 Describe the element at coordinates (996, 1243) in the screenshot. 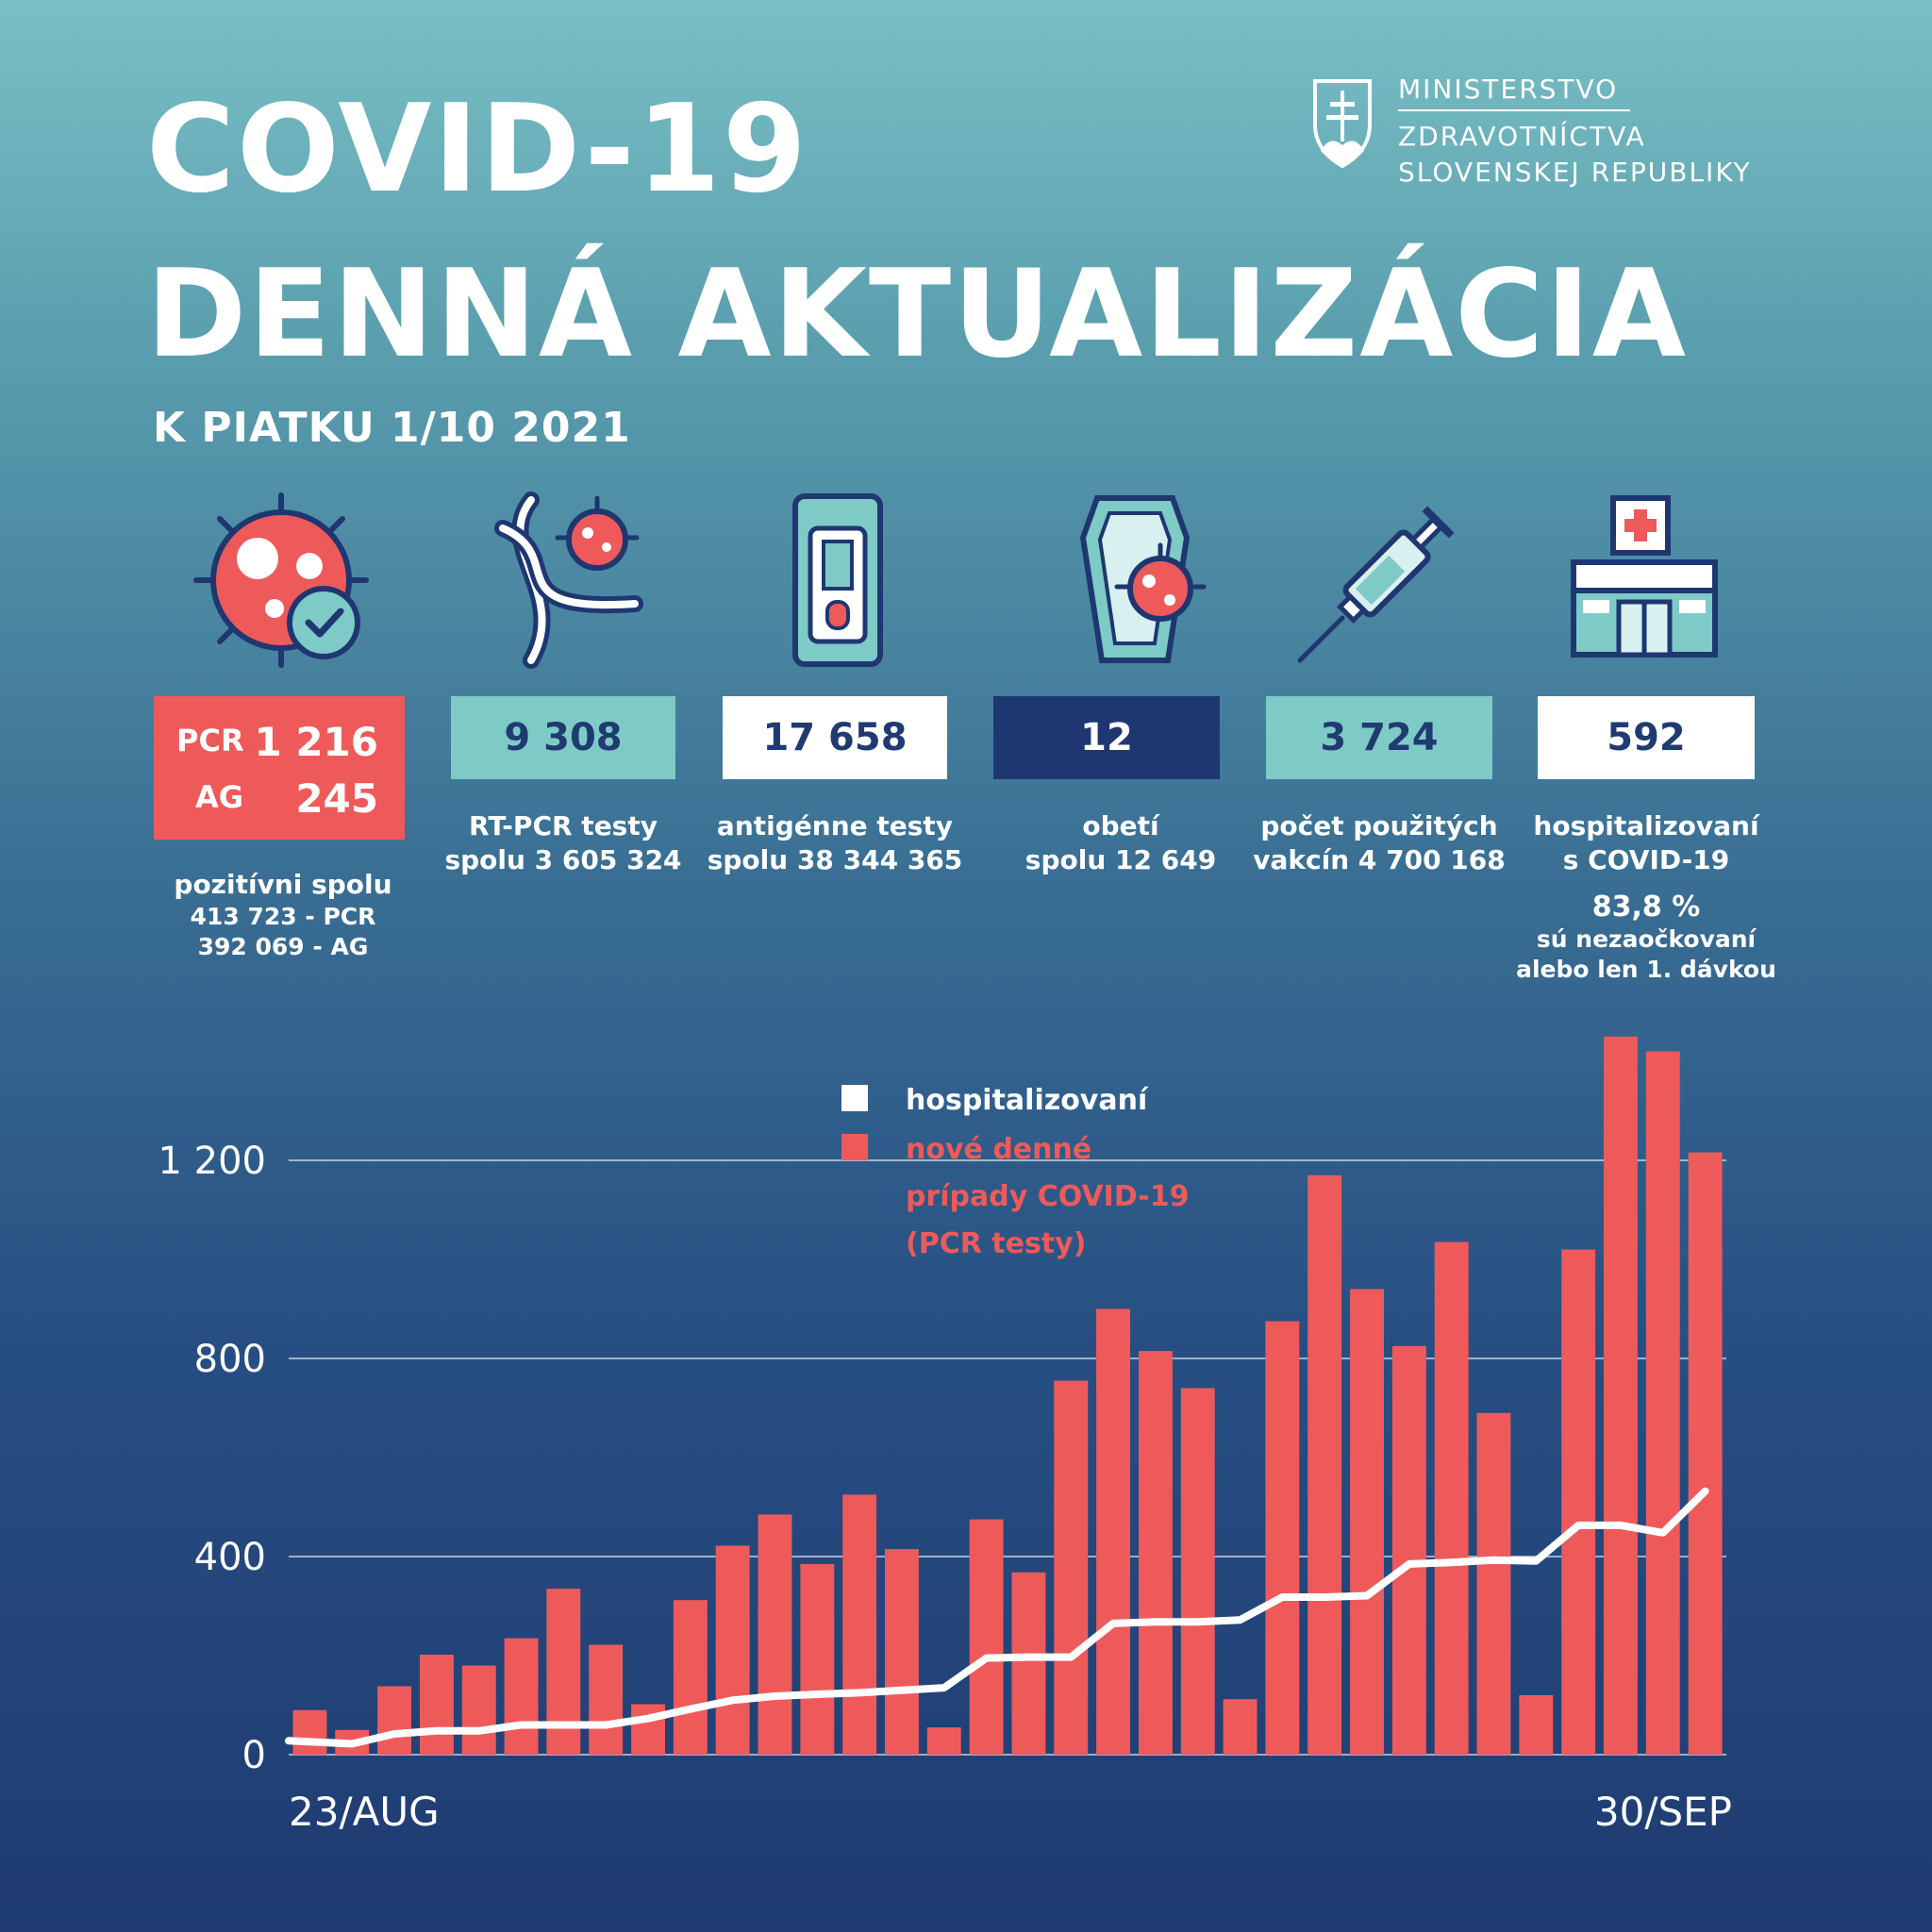

I see `legend-label-cases-line-3: (PCR testy)` at that location.